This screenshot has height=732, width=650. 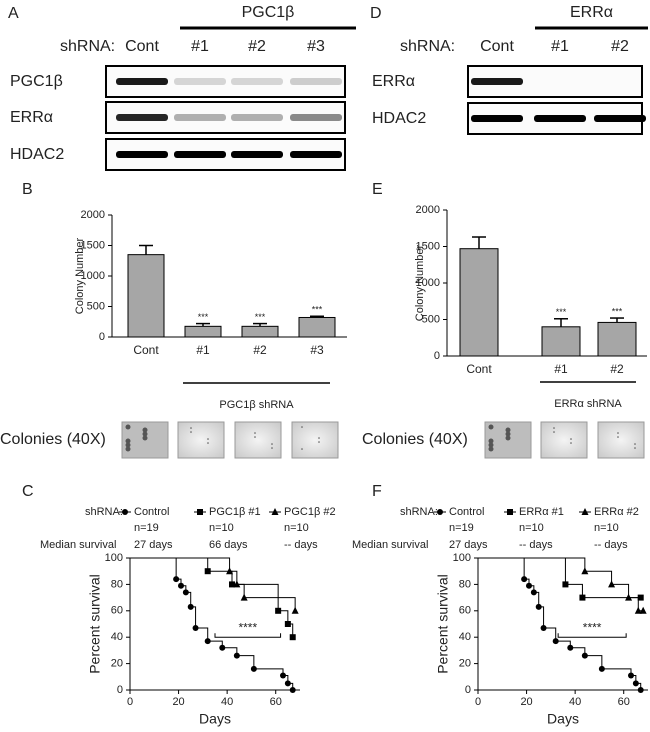 I want to click on y-tick-label: 500, so click(x=96, y=306).